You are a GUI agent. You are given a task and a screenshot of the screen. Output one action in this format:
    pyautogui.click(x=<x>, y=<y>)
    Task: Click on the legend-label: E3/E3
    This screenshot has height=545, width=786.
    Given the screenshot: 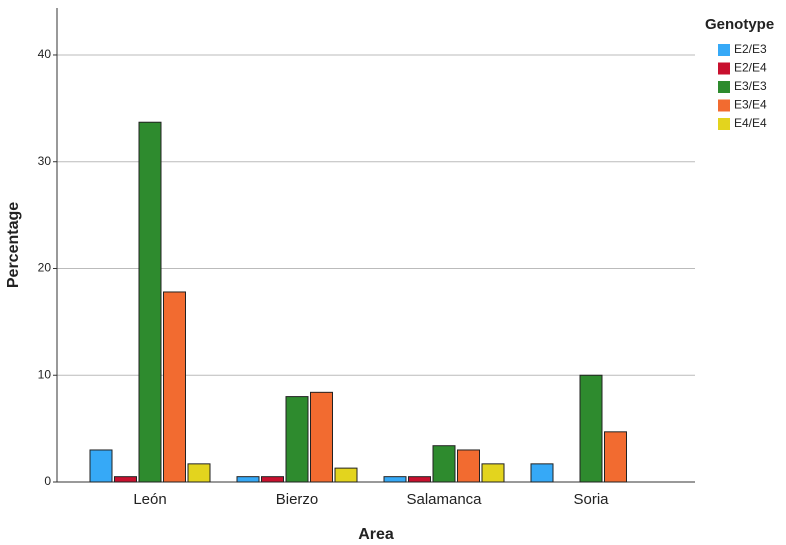 What is the action you would take?
    pyautogui.click(x=750, y=86)
    